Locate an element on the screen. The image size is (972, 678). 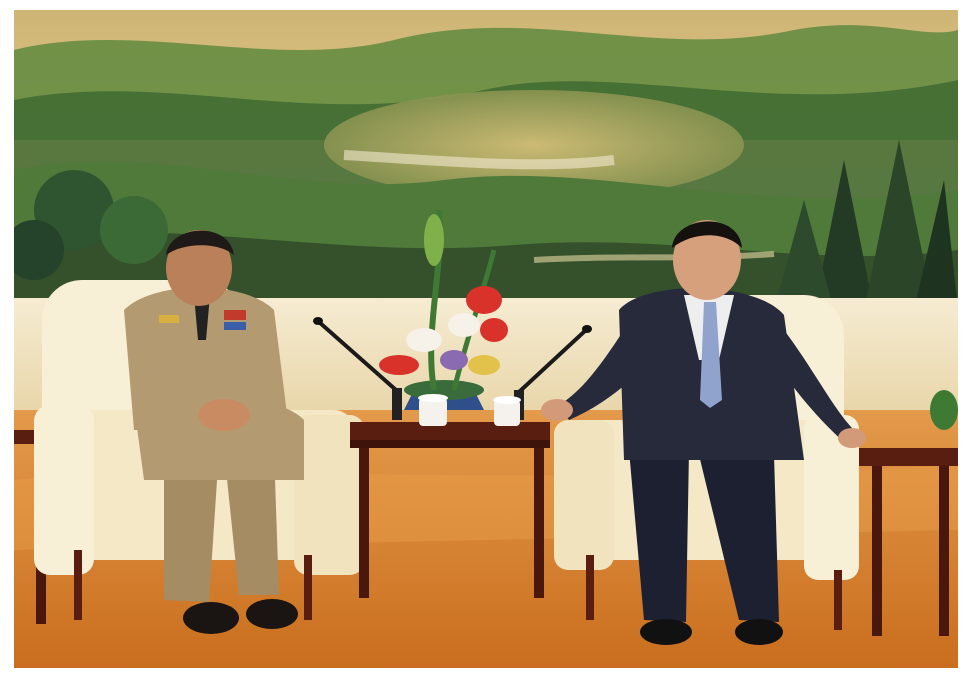
microphone-icon is located at coordinates (357, 368).